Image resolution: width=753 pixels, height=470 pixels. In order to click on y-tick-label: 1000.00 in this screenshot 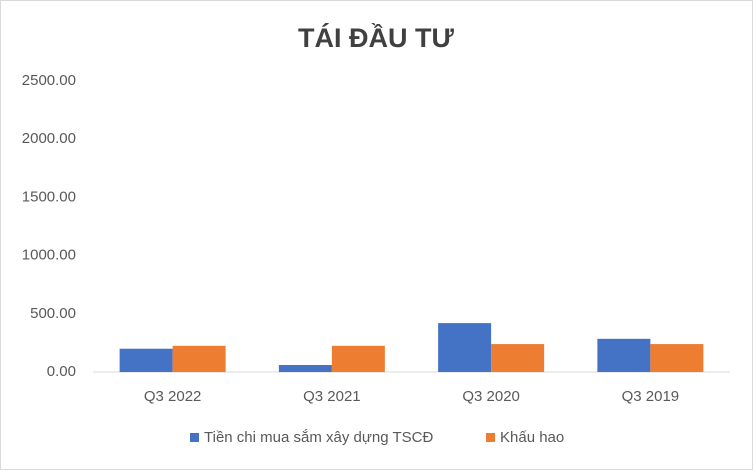, I will do `click(49, 255)`.